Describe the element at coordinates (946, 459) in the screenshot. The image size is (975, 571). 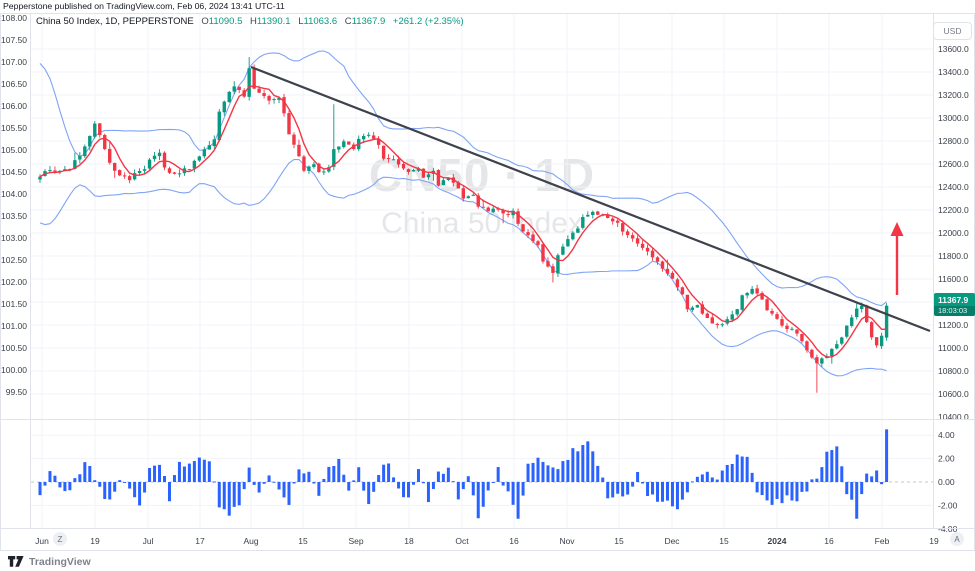
I see `svg-text: 2.00` at that location.